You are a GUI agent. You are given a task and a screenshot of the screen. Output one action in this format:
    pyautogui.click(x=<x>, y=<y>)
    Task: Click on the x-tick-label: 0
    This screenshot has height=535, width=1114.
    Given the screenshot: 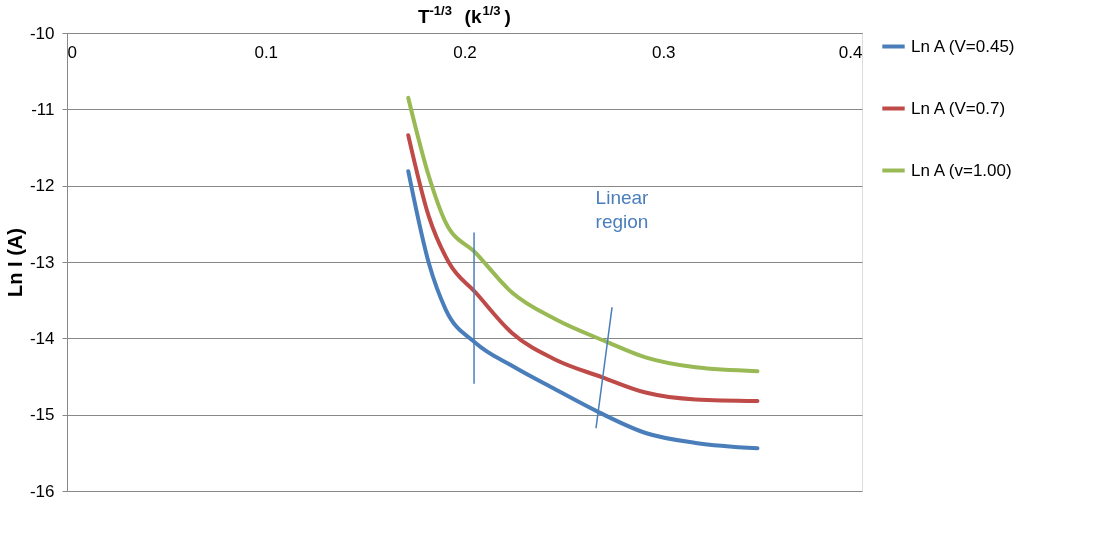 What is the action you would take?
    pyautogui.click(x=72, y=52)
    